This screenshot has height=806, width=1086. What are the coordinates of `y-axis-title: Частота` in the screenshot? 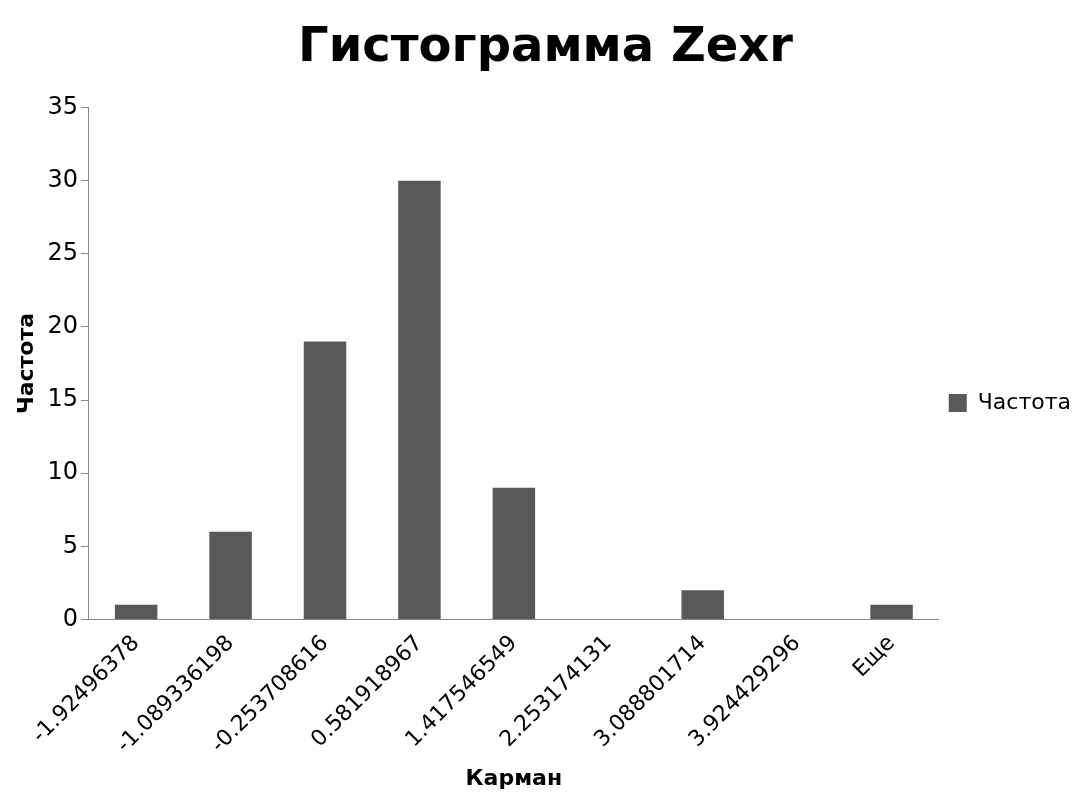 It's located at (25, 363).